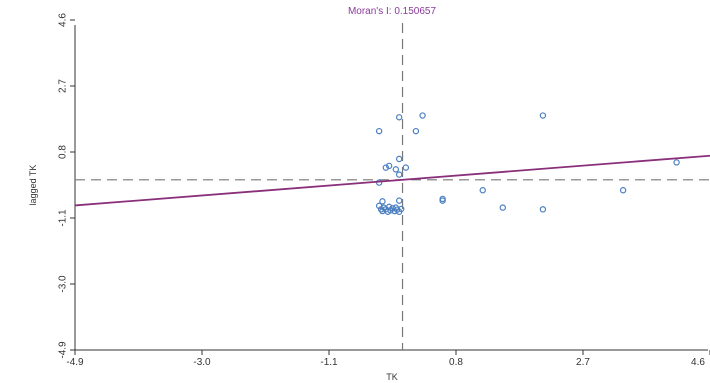 This screenshot has width=710, height=383. Describe the element at coordinates (75, 362) in the screenshot. I see `x-tick-label: -4.9` at that location.